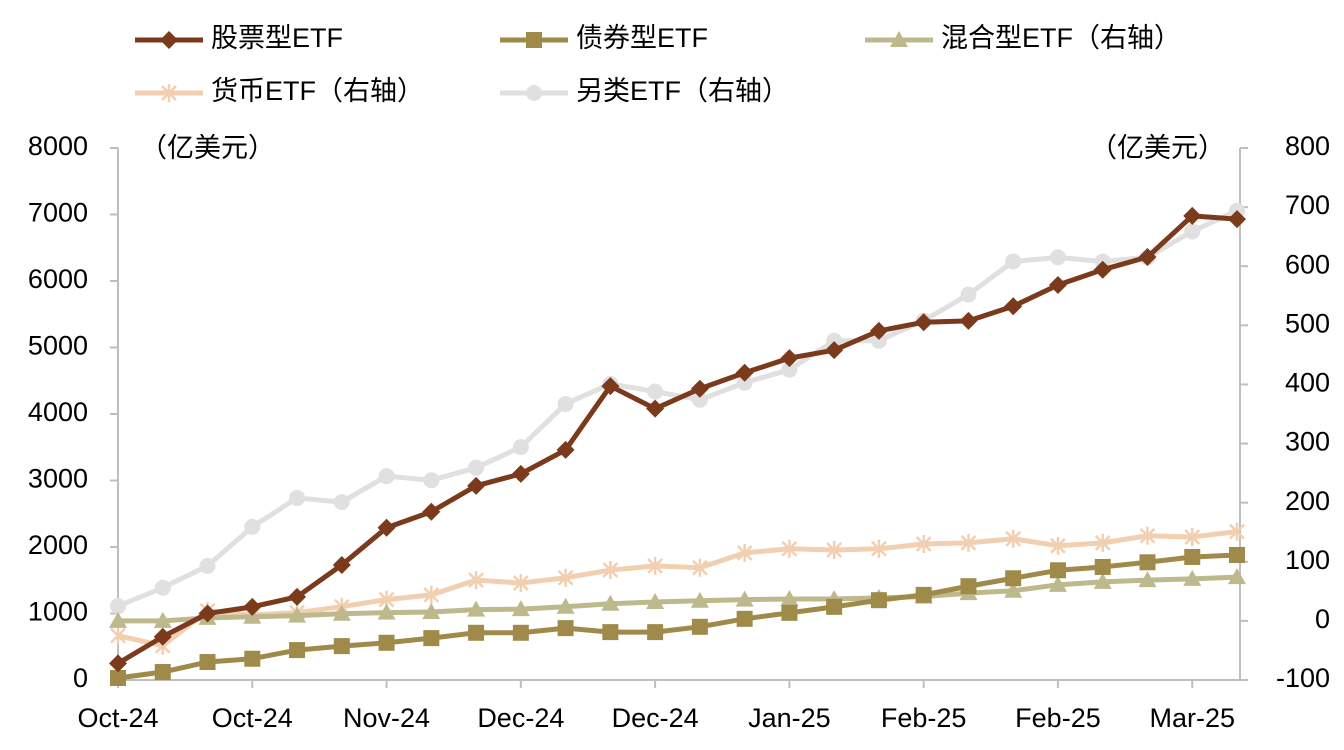  I want to click on y2-tick-label: -100, so click(1303, 678).